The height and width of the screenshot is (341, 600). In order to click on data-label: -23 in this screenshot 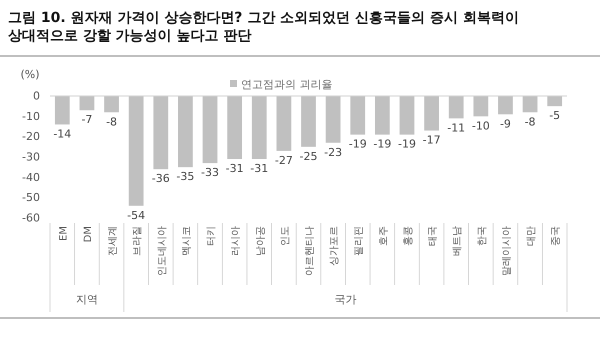, I will do `click(333, 152)`.